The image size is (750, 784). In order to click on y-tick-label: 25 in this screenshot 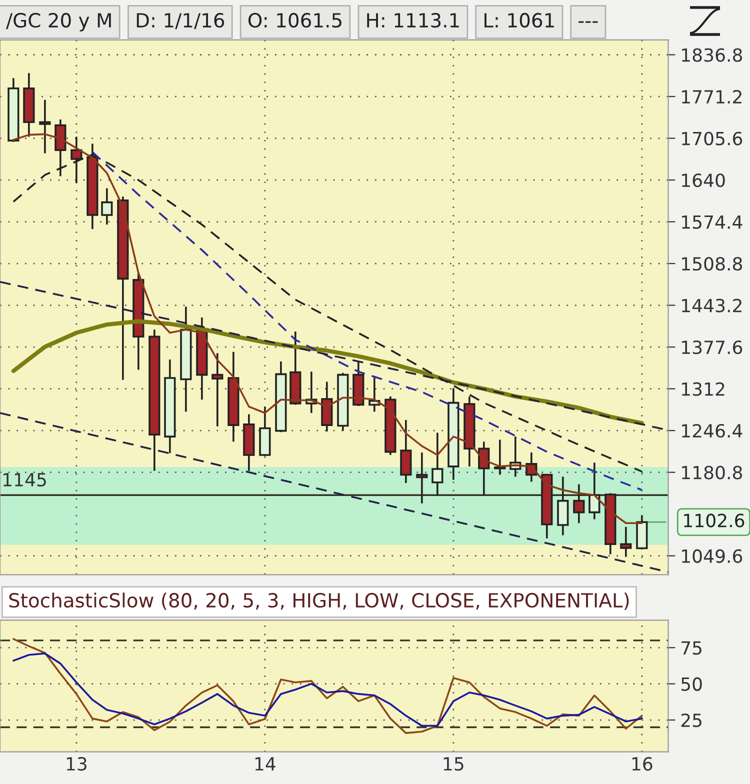, I will do `click(691, 720)`.